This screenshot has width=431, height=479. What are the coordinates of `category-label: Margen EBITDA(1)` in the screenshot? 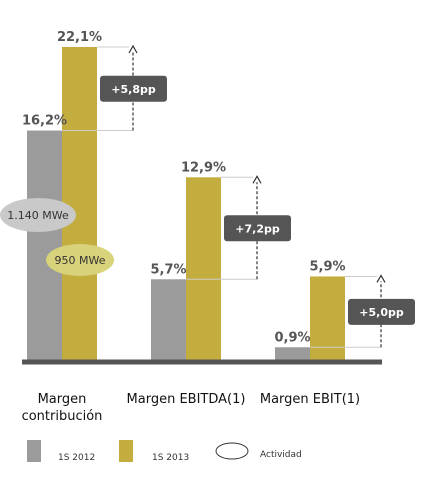 It's located at (186, 399).